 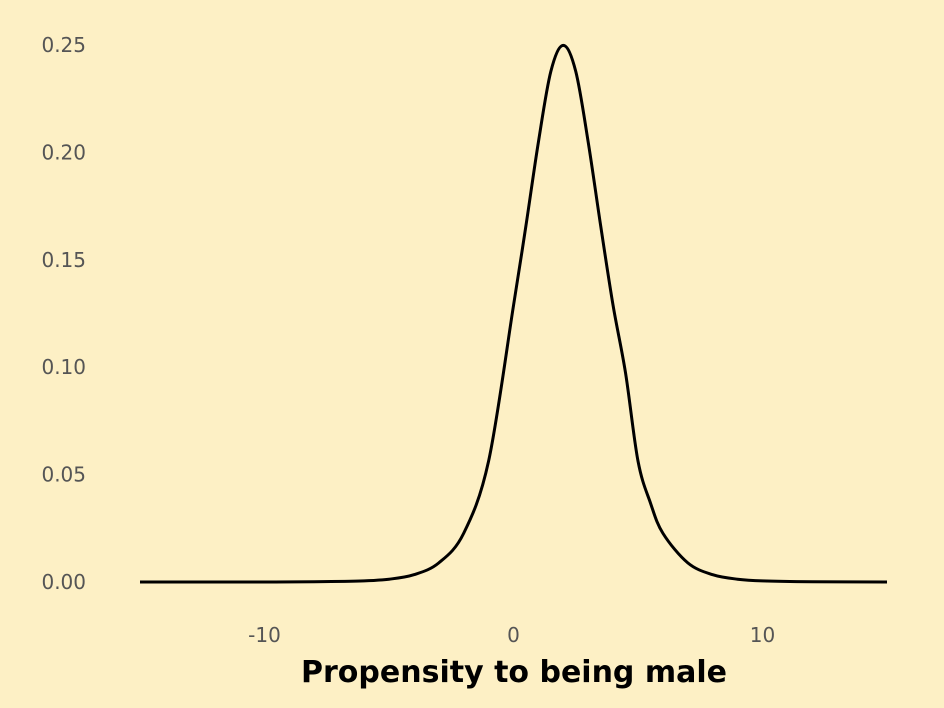 I want to click on x-axis-ticks: -10 0 10, so click(x=511, y=635).